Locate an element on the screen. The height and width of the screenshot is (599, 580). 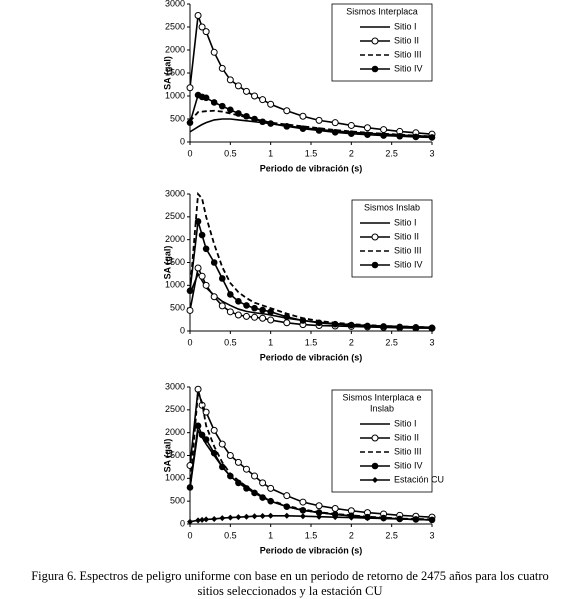
legend-box is located at coordinates (382, 441).